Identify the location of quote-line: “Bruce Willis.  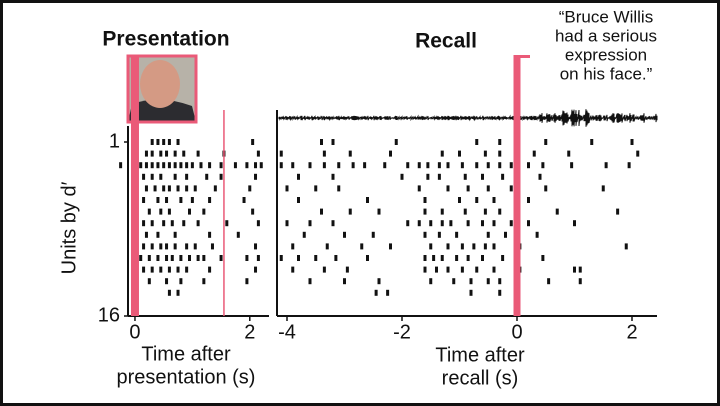
(606, 16).